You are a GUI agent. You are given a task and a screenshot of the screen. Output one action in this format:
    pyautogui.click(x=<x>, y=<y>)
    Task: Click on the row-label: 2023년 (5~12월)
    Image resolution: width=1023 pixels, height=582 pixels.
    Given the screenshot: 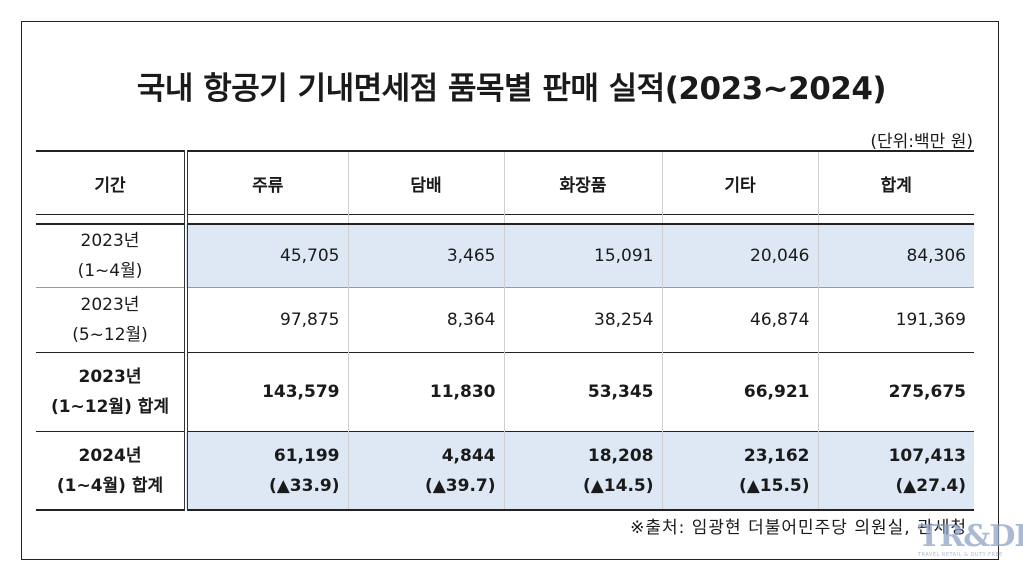 What is the action you would take?
    pyautogui.click(x=112, y=320)
    